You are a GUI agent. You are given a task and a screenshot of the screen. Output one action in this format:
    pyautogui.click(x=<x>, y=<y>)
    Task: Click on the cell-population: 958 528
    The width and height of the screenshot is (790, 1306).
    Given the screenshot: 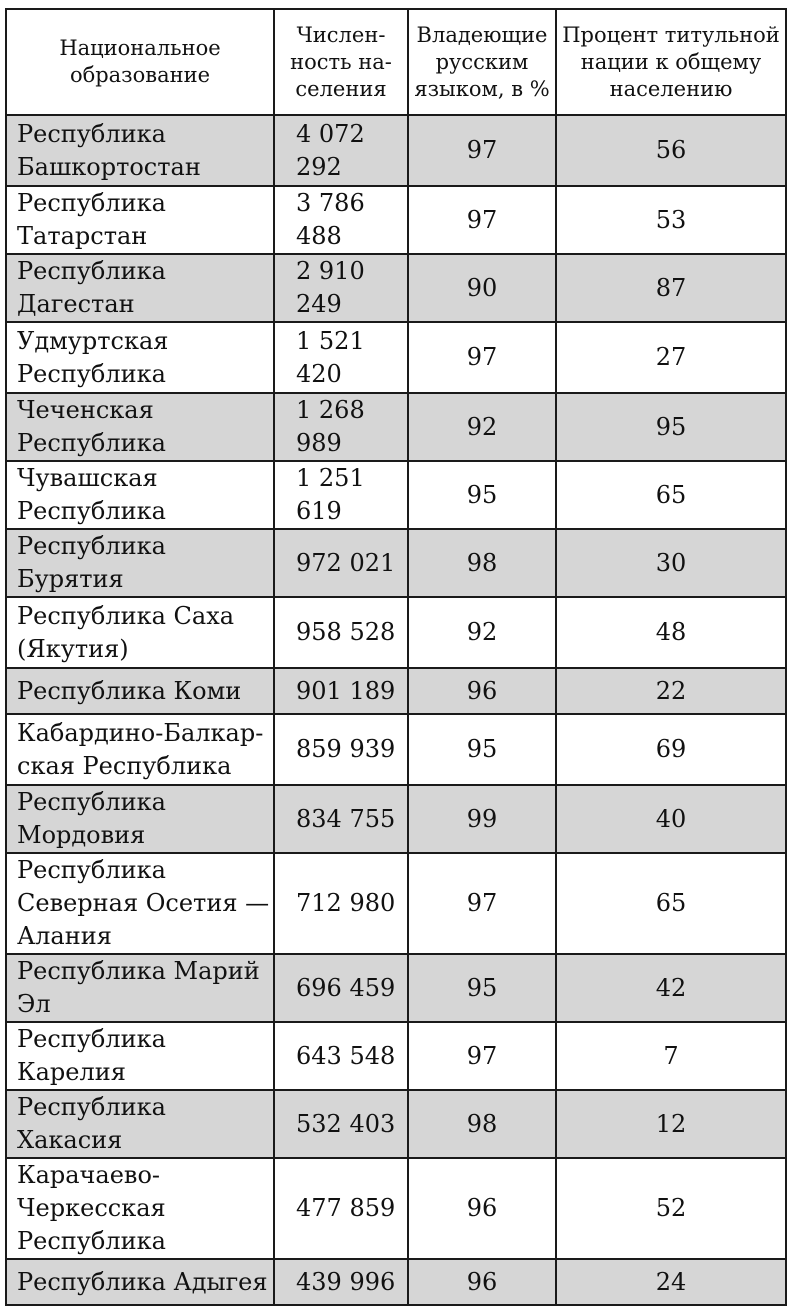 What is the action you would take?
    pyautogui.click(x=341, y=632)
    